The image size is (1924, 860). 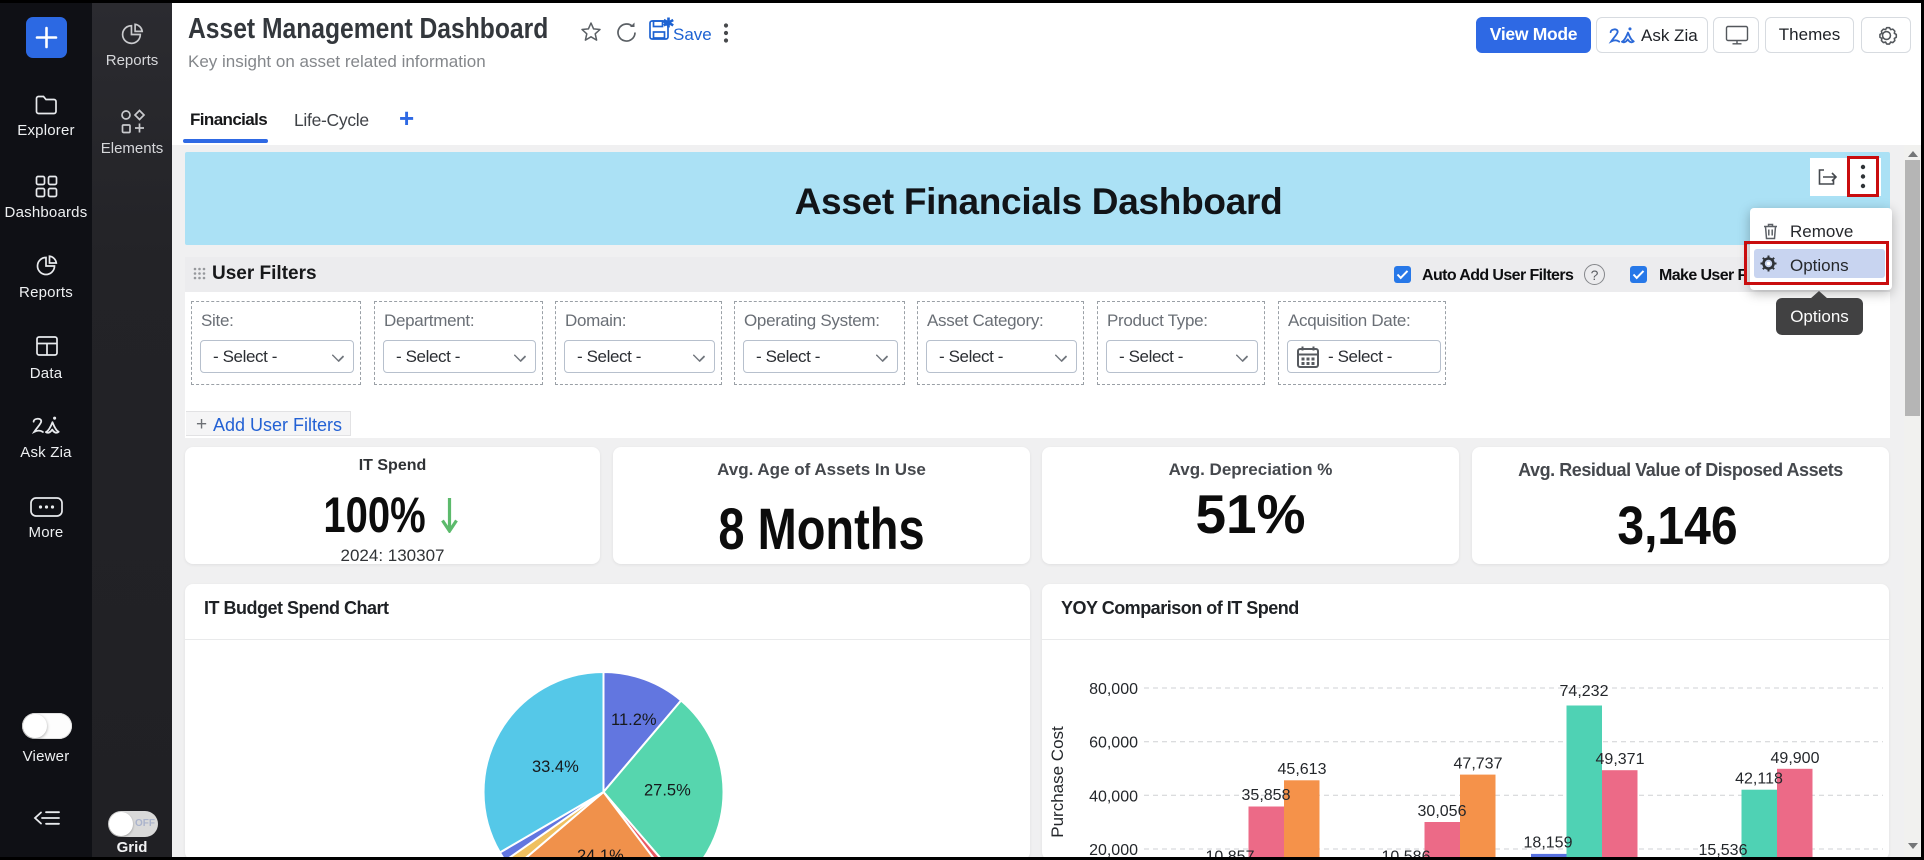 What do you see at coordinates (1406, 854) in the screenshot?
I see `svg-text: 10,586` at bounding box center [1406, 854].